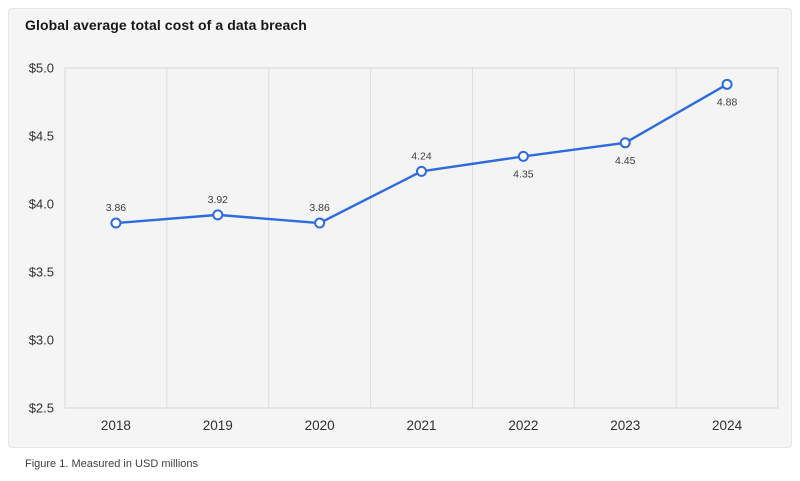 The width and height of the screenshot is (800, 481). Describe the element at coordinates (523, 174) in the screenshot. I see `data-point-label: 4.35` at that location.